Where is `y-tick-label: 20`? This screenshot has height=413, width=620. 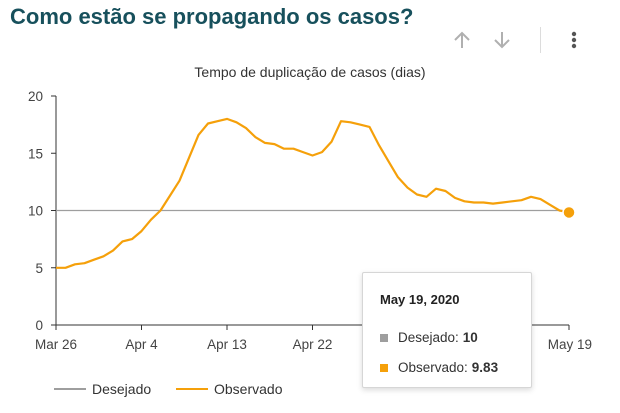 y-tick-label: 20 is located at coordinates (35, 96).